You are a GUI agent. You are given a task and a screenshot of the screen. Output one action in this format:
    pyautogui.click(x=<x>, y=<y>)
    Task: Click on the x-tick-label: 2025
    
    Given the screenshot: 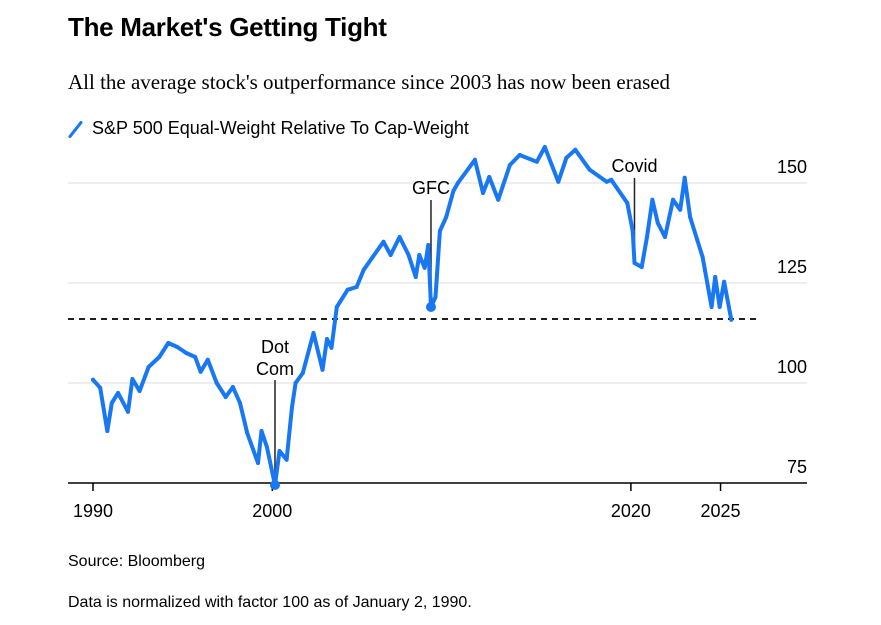 What is the action you would take?
    pyautogui.click(x=721, y=511)
    